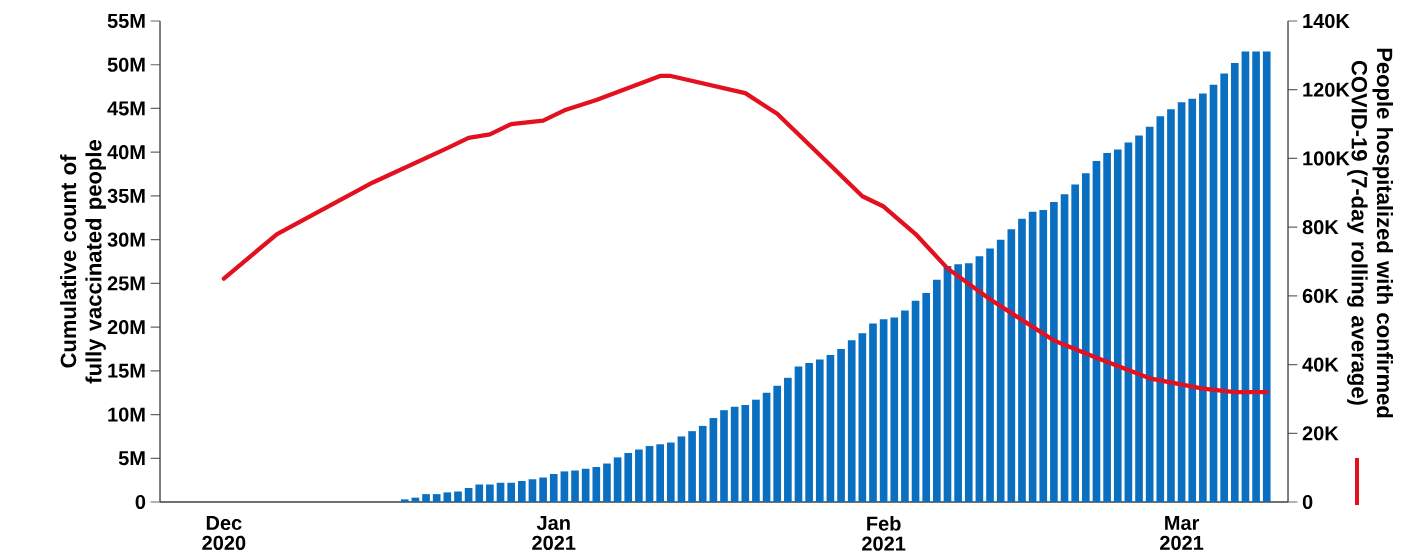 The image size is (1424, 558). Describe the element at coordinates (1320, 364) in the screenshot. I see `y2-tick-label: 40K` at that location.